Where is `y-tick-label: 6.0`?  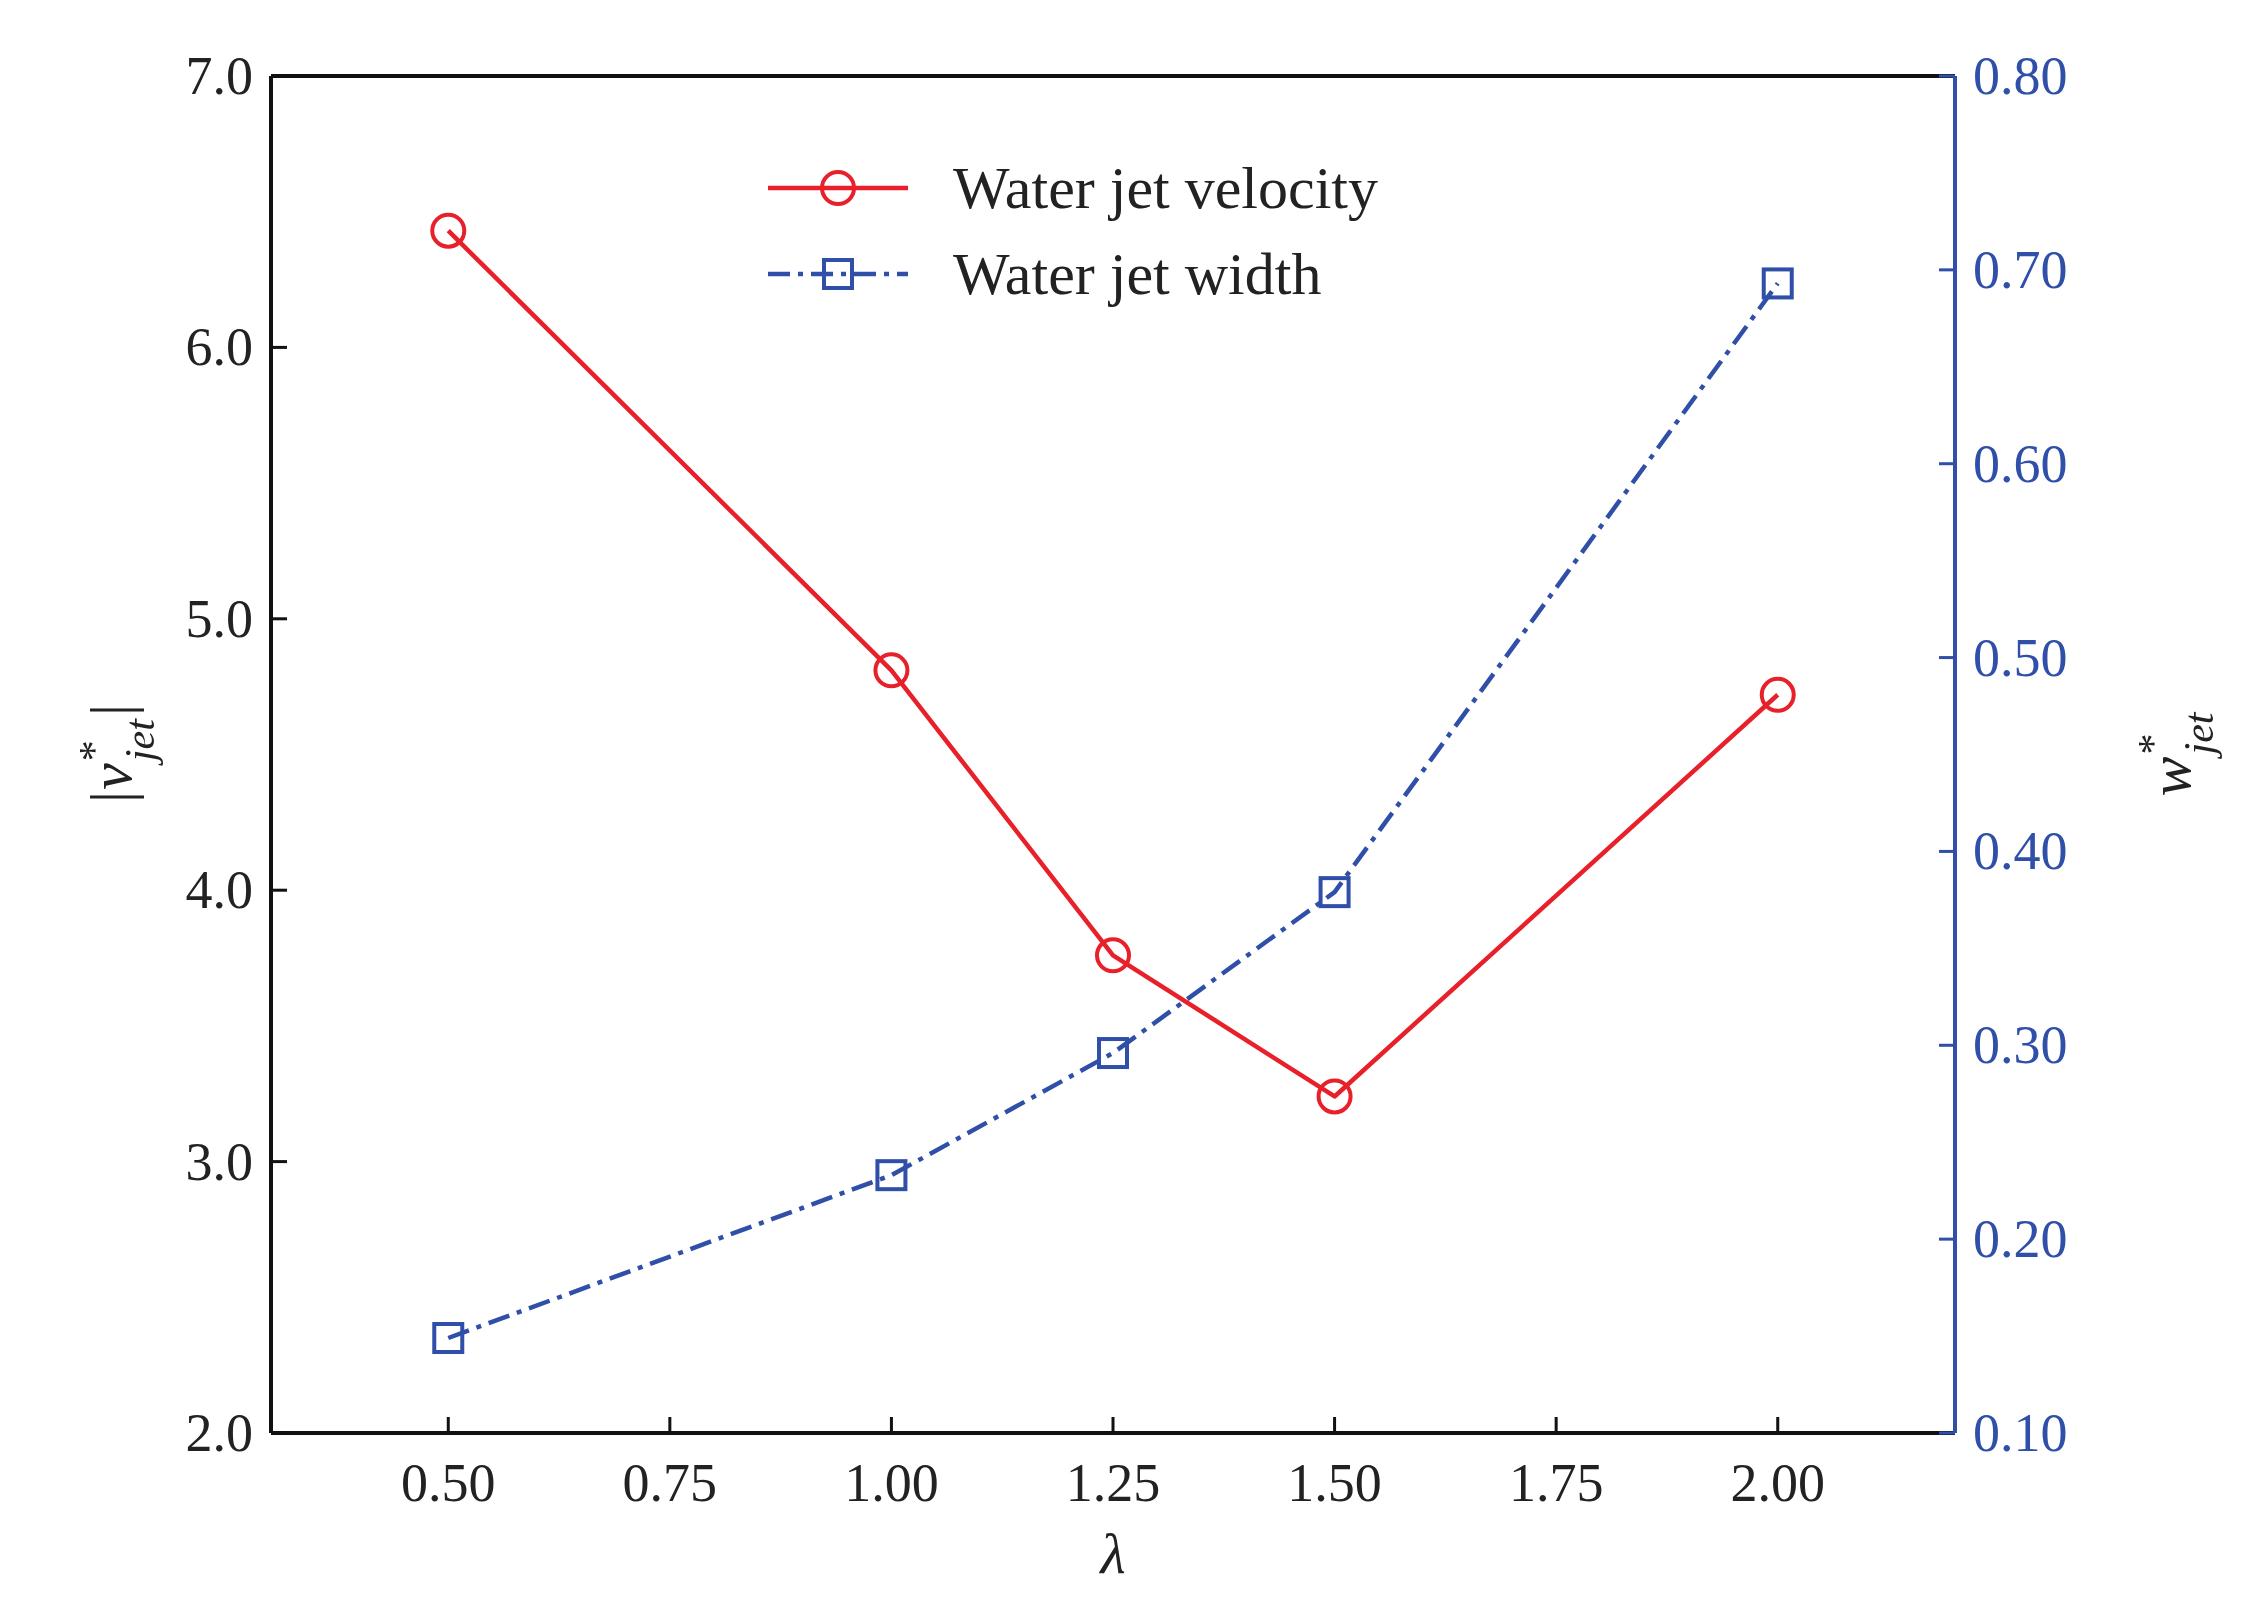
y-tick-label: 6.0 is located at coordinates (219, 347).